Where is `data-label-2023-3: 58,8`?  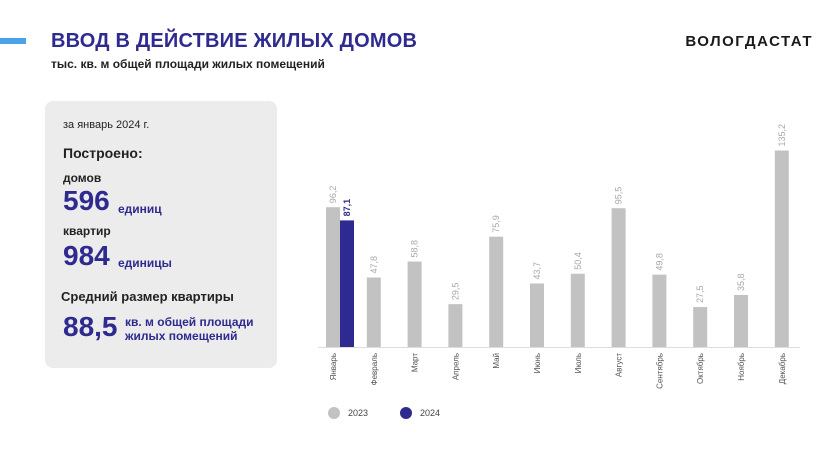 data-label-2023-3: 58,8 is located at coordinates (415, 249).